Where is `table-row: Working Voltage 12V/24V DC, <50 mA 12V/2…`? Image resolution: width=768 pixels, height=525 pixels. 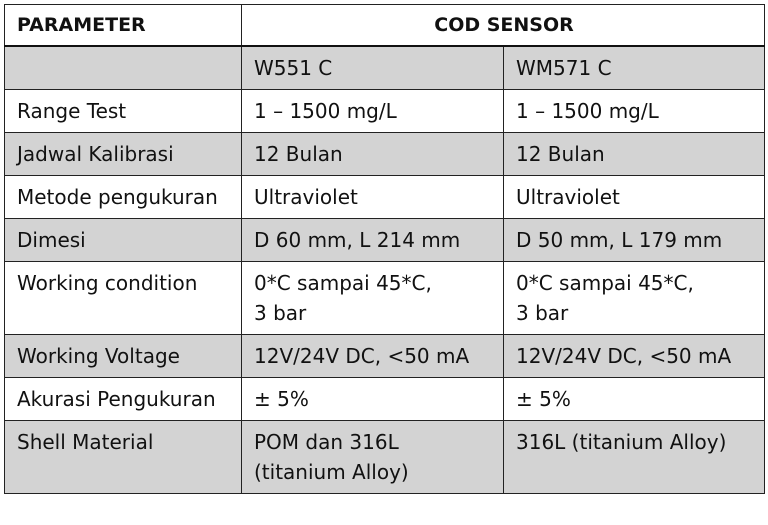
table-row: Working Voltage 12V/24V DC, <50 mA 12V/2… is located at coordinates (385, 356).